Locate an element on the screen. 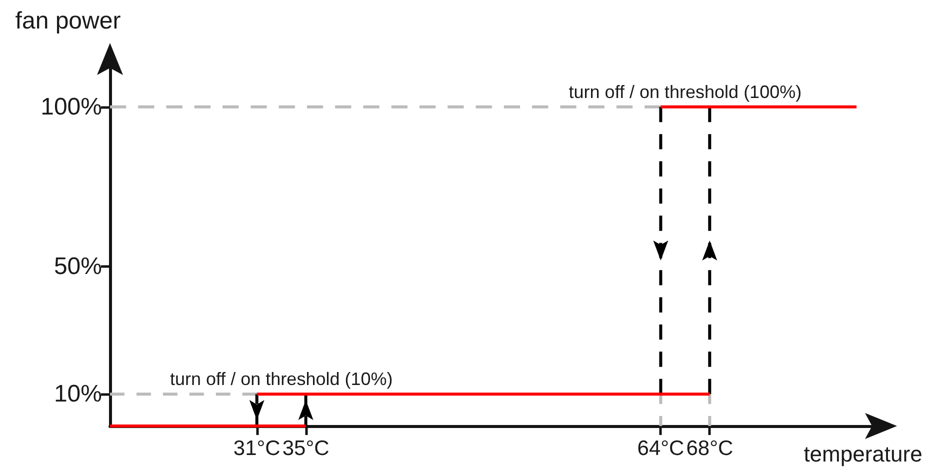 The width and height of the screenshot is (946, 472). x-tick-label: 35°C is located at coordinates (306, 448).